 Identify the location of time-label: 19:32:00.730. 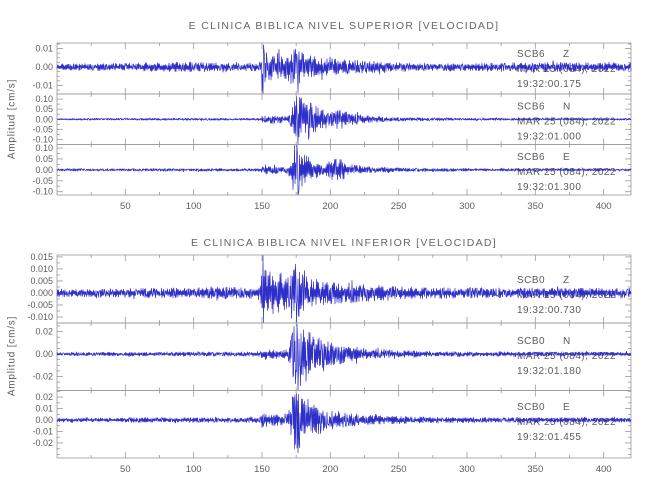
(549, 310).